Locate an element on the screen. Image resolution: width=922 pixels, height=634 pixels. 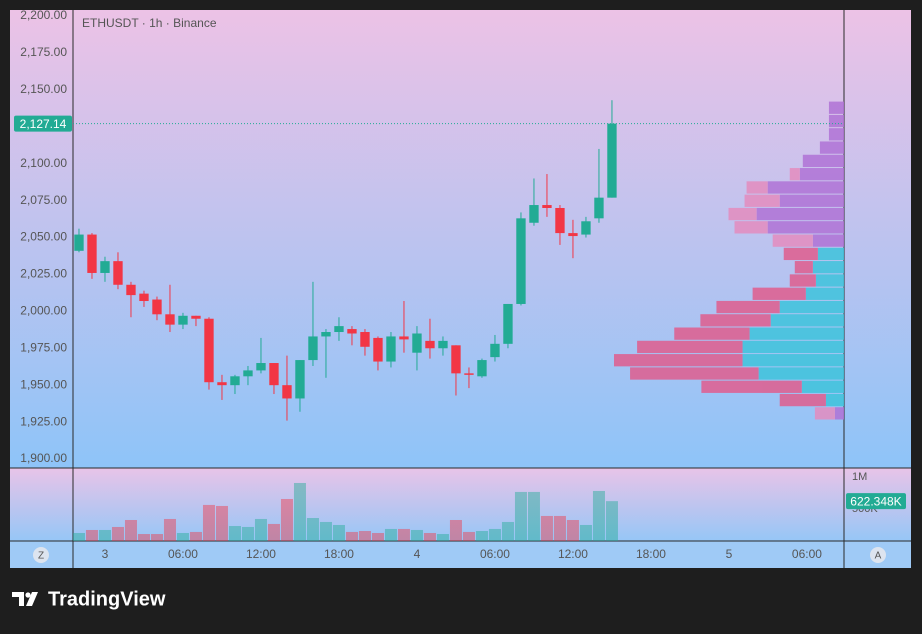
y-tick-label: 2,025.00 is located at coordinates (43, 274).